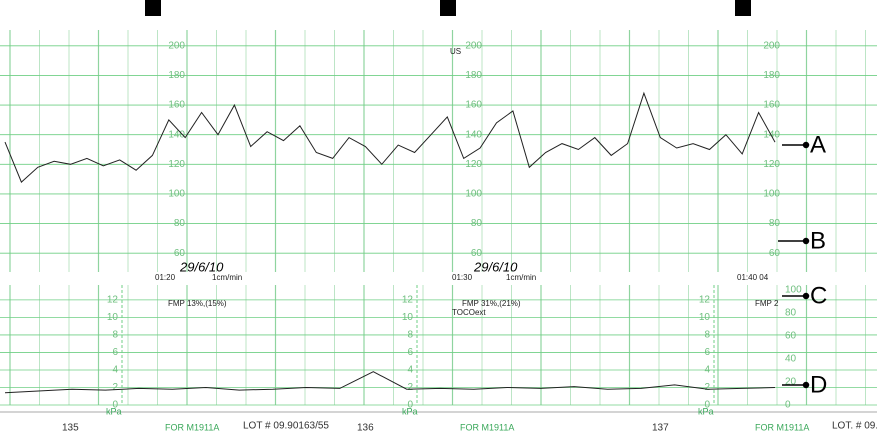 This screenshot has height=442, width=877. What do you see at coordinates (455, 51) in the screenshot?
I see `series-label: US` at bounding box center [455, 51].